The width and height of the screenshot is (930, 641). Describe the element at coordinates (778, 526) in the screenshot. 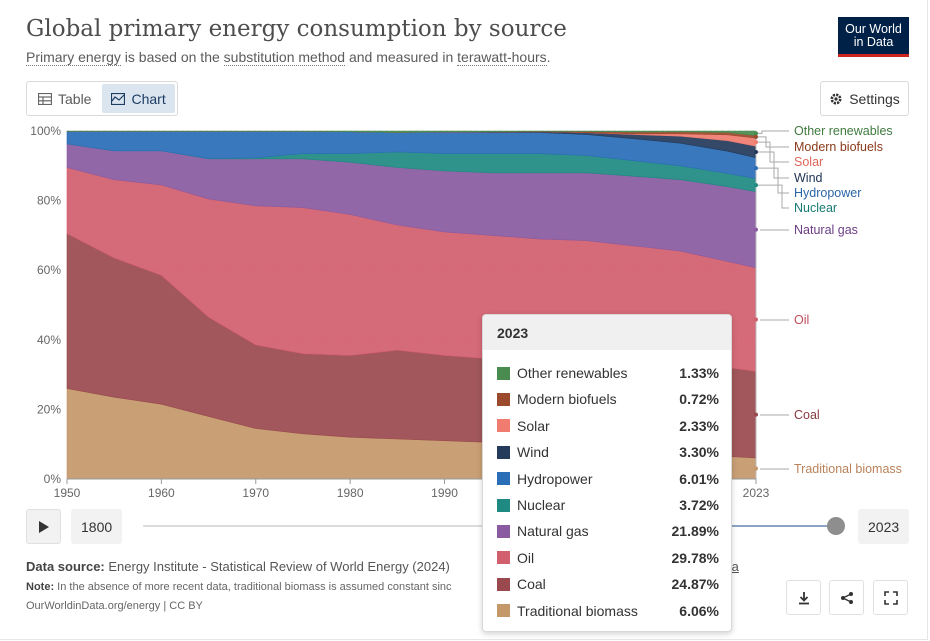

I see `timeline-selected-range` at that location.